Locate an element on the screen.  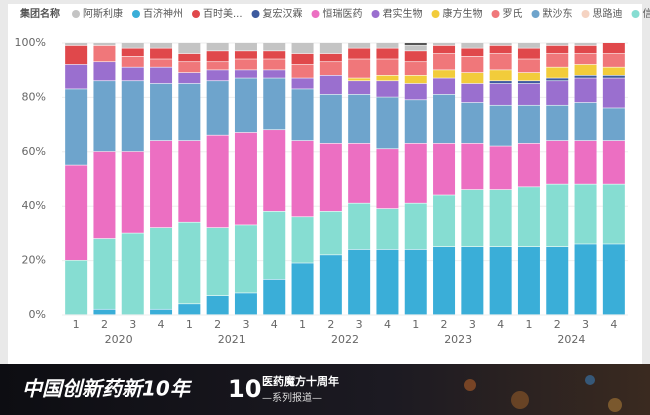
banner is located at coordinates (325, 389).